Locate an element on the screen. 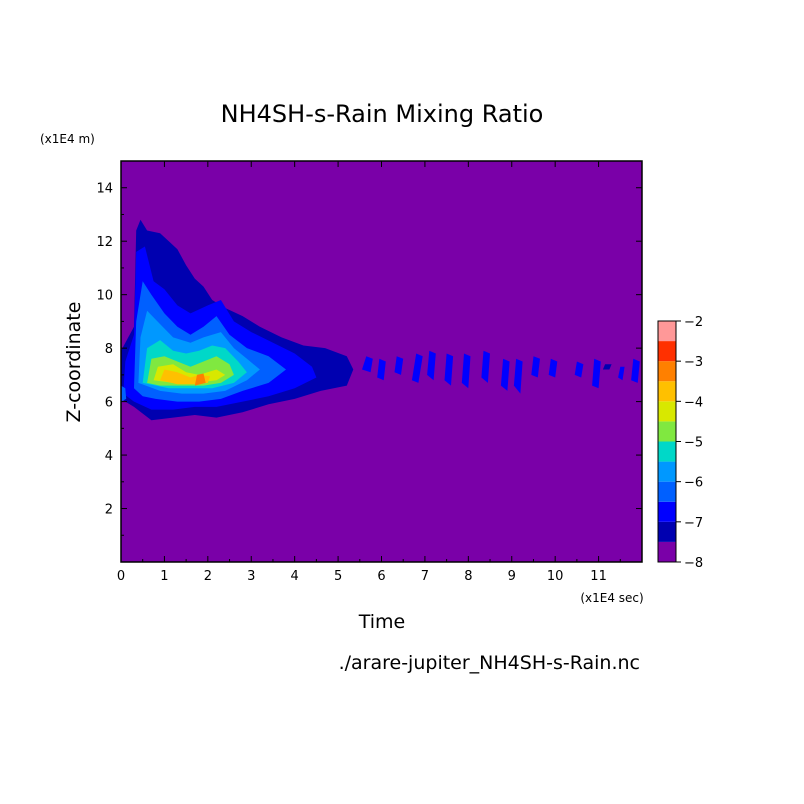  x-axis-label: Time is located at coordinates (382, 622).